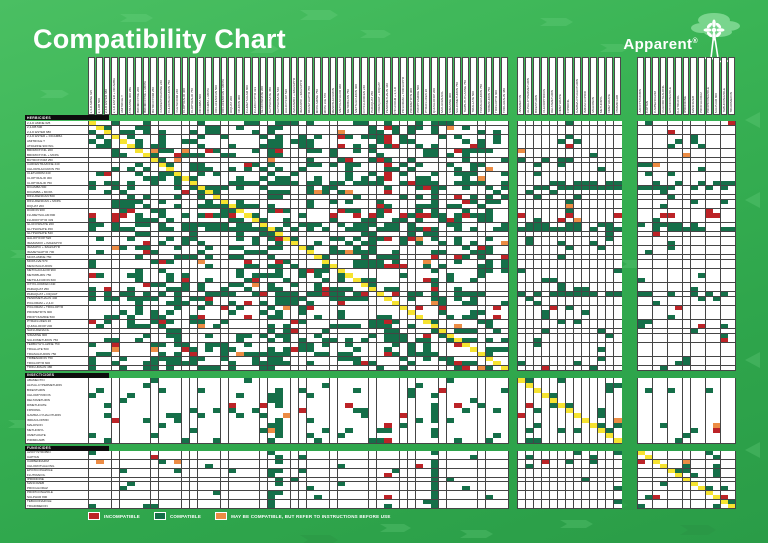 The width and height of the screenshot is (768, 543). What do you see at coordinates (427, 86) in the screenshot?
I see `column-header: PYRAFLUFEN 20` at bounding box center [427, 86].